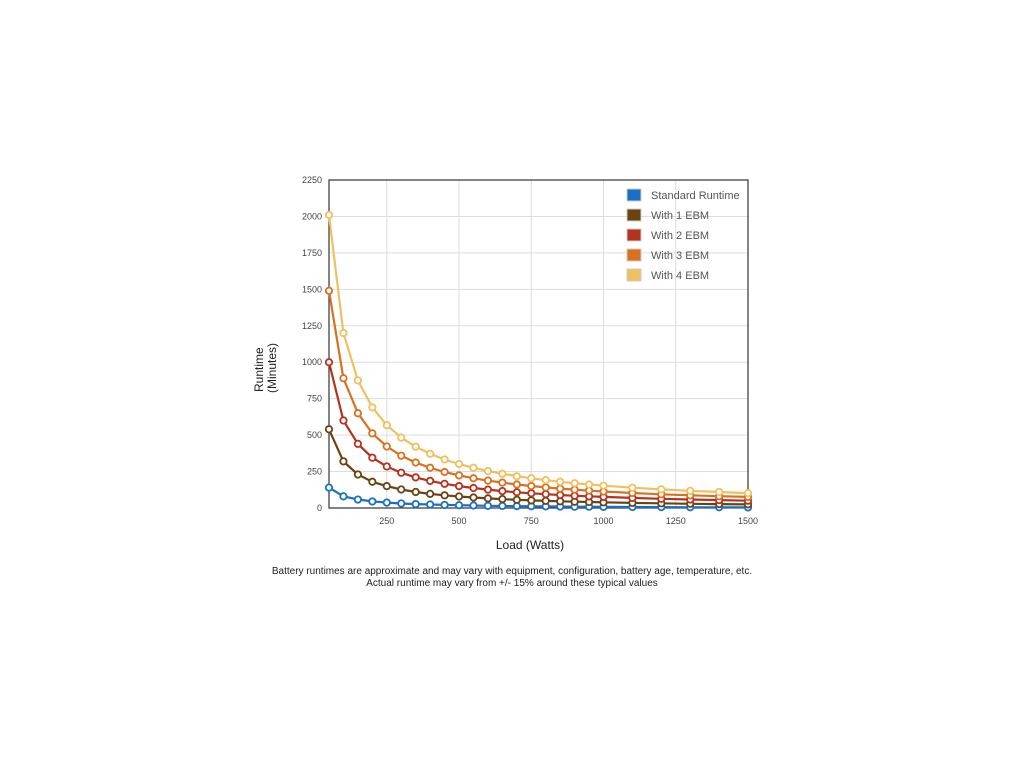 The width and height of the screenshot is (1024, 768). Describe the element at coordinates (667, 235) in the screenshot. I see `legend-item: With 2 EBM` at that location.